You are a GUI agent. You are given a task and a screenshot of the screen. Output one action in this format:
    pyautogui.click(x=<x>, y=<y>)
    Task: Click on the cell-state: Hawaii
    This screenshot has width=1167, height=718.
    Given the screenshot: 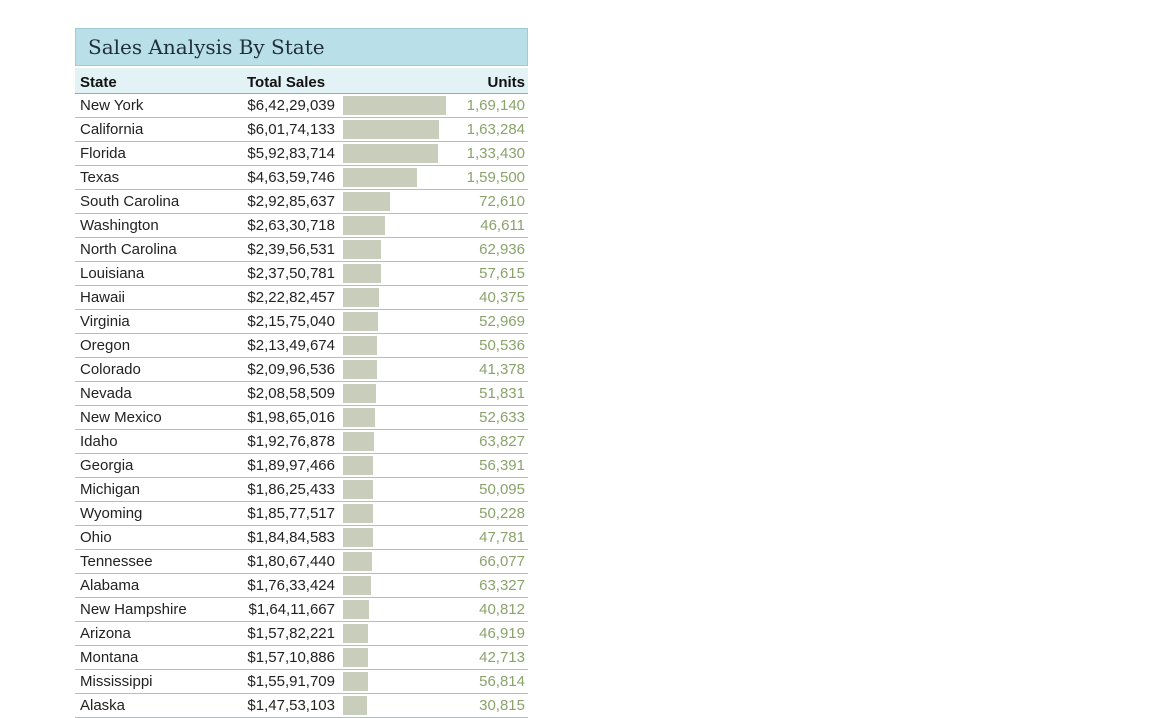 What is the action you would take?
    pyautogui.click(x=103, y=297)
    